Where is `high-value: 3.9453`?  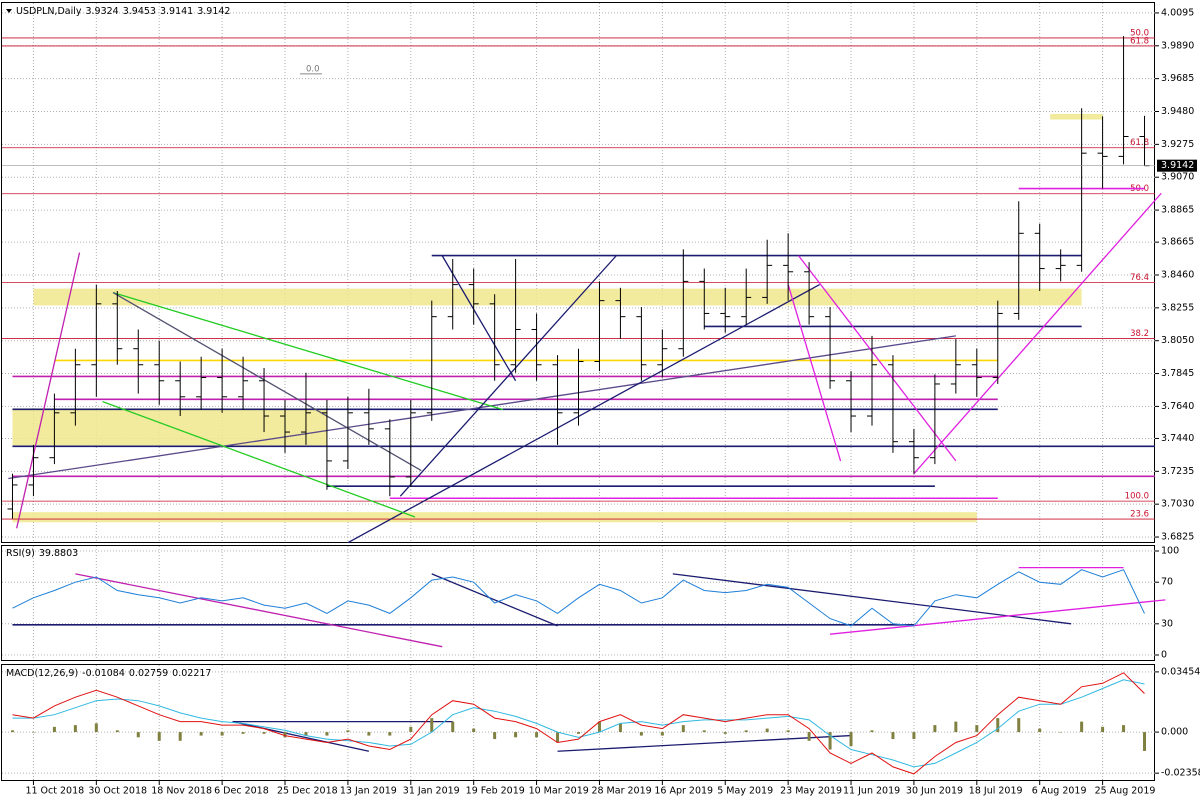 high-value: 3.9453 is located at coordinates (139, 11).